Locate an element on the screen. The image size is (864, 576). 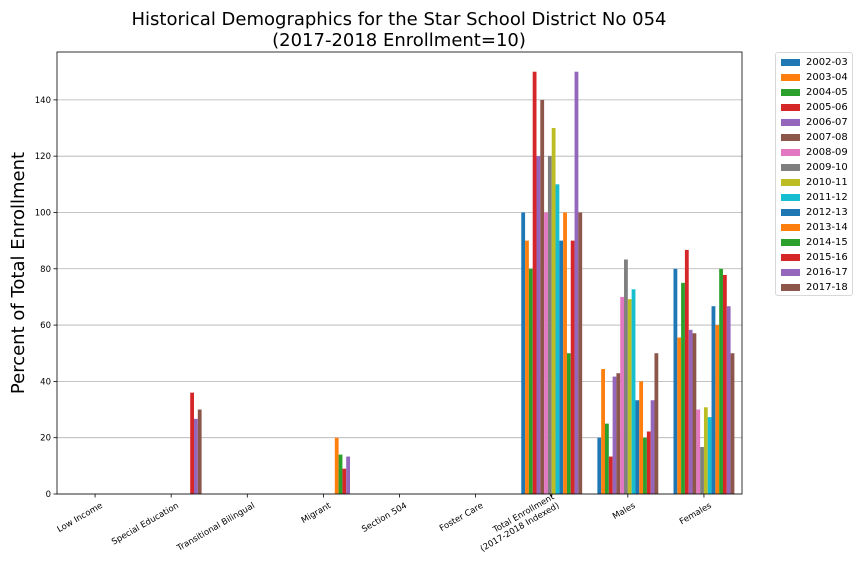
legend-item: 2014-15 is located at coordinates (816, 242).